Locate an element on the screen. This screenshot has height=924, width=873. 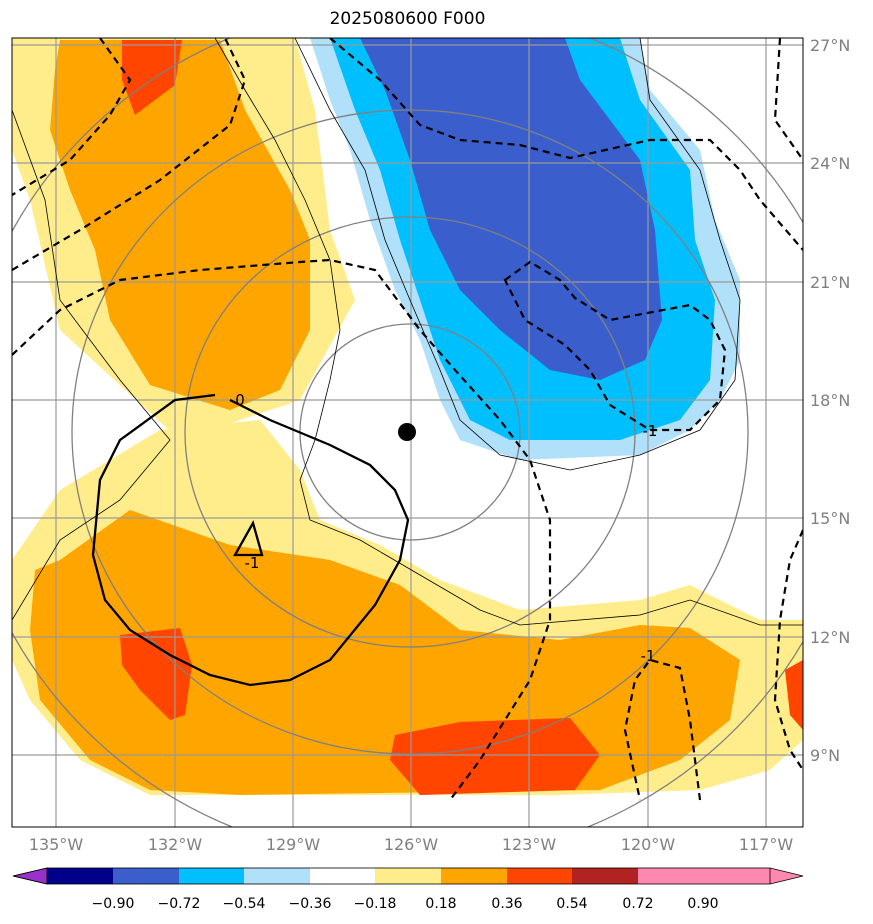
colorbar-tick: −0.54 is located at coordinates (244, 904).